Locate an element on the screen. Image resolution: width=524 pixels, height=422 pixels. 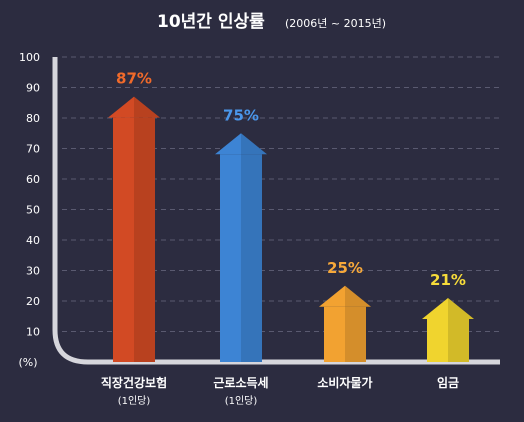
category-label: 직장건강보험 is located at coordinates (134, 382).